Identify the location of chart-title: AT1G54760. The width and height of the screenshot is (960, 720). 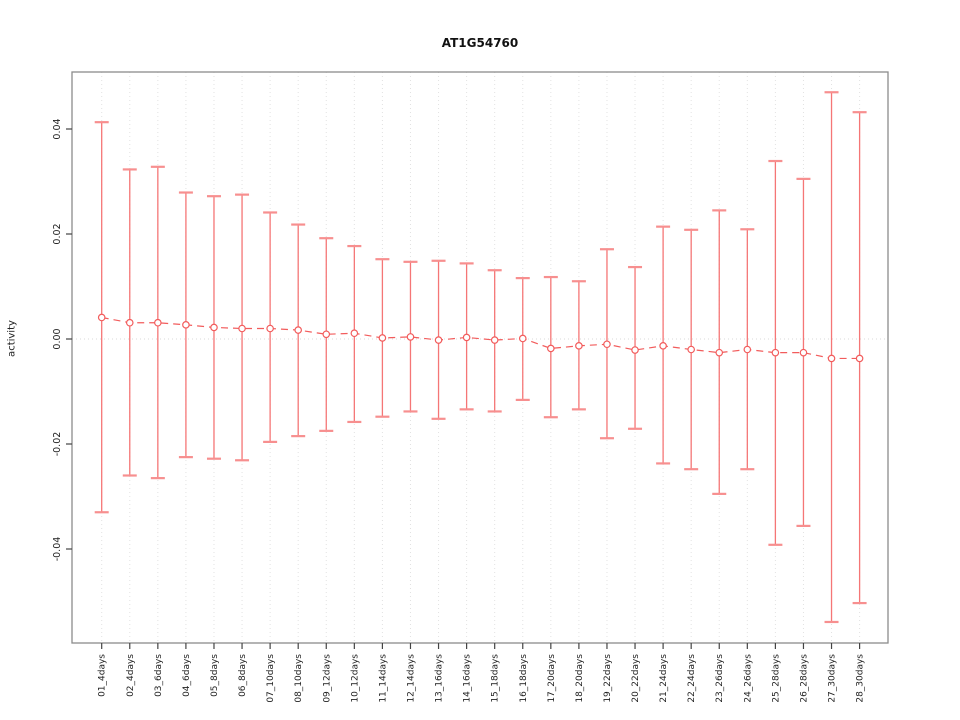
(480, 43).